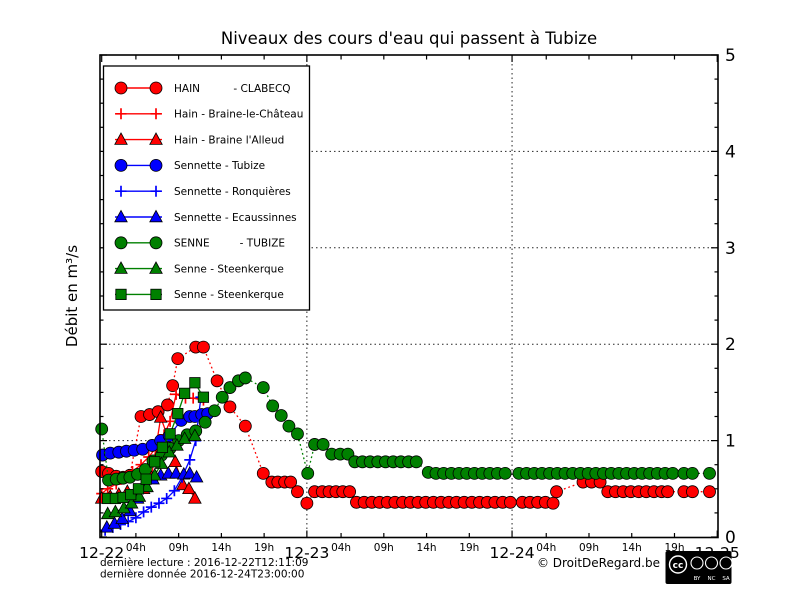 Image resolution: width=800 pixels, height=600 pixels. I want to click on legend-label: Sennette - Ronquières, so click(232, 192).